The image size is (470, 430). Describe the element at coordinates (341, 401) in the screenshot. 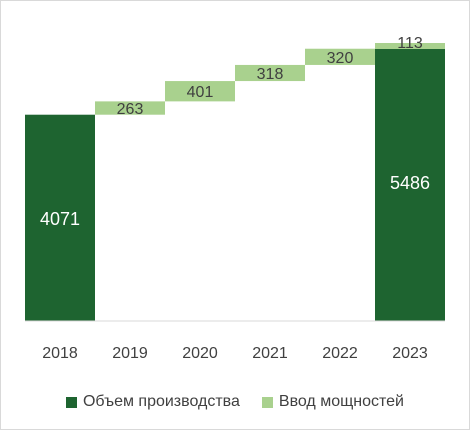

I see `legend-label-capacity: Ввод мощностей` at that location.